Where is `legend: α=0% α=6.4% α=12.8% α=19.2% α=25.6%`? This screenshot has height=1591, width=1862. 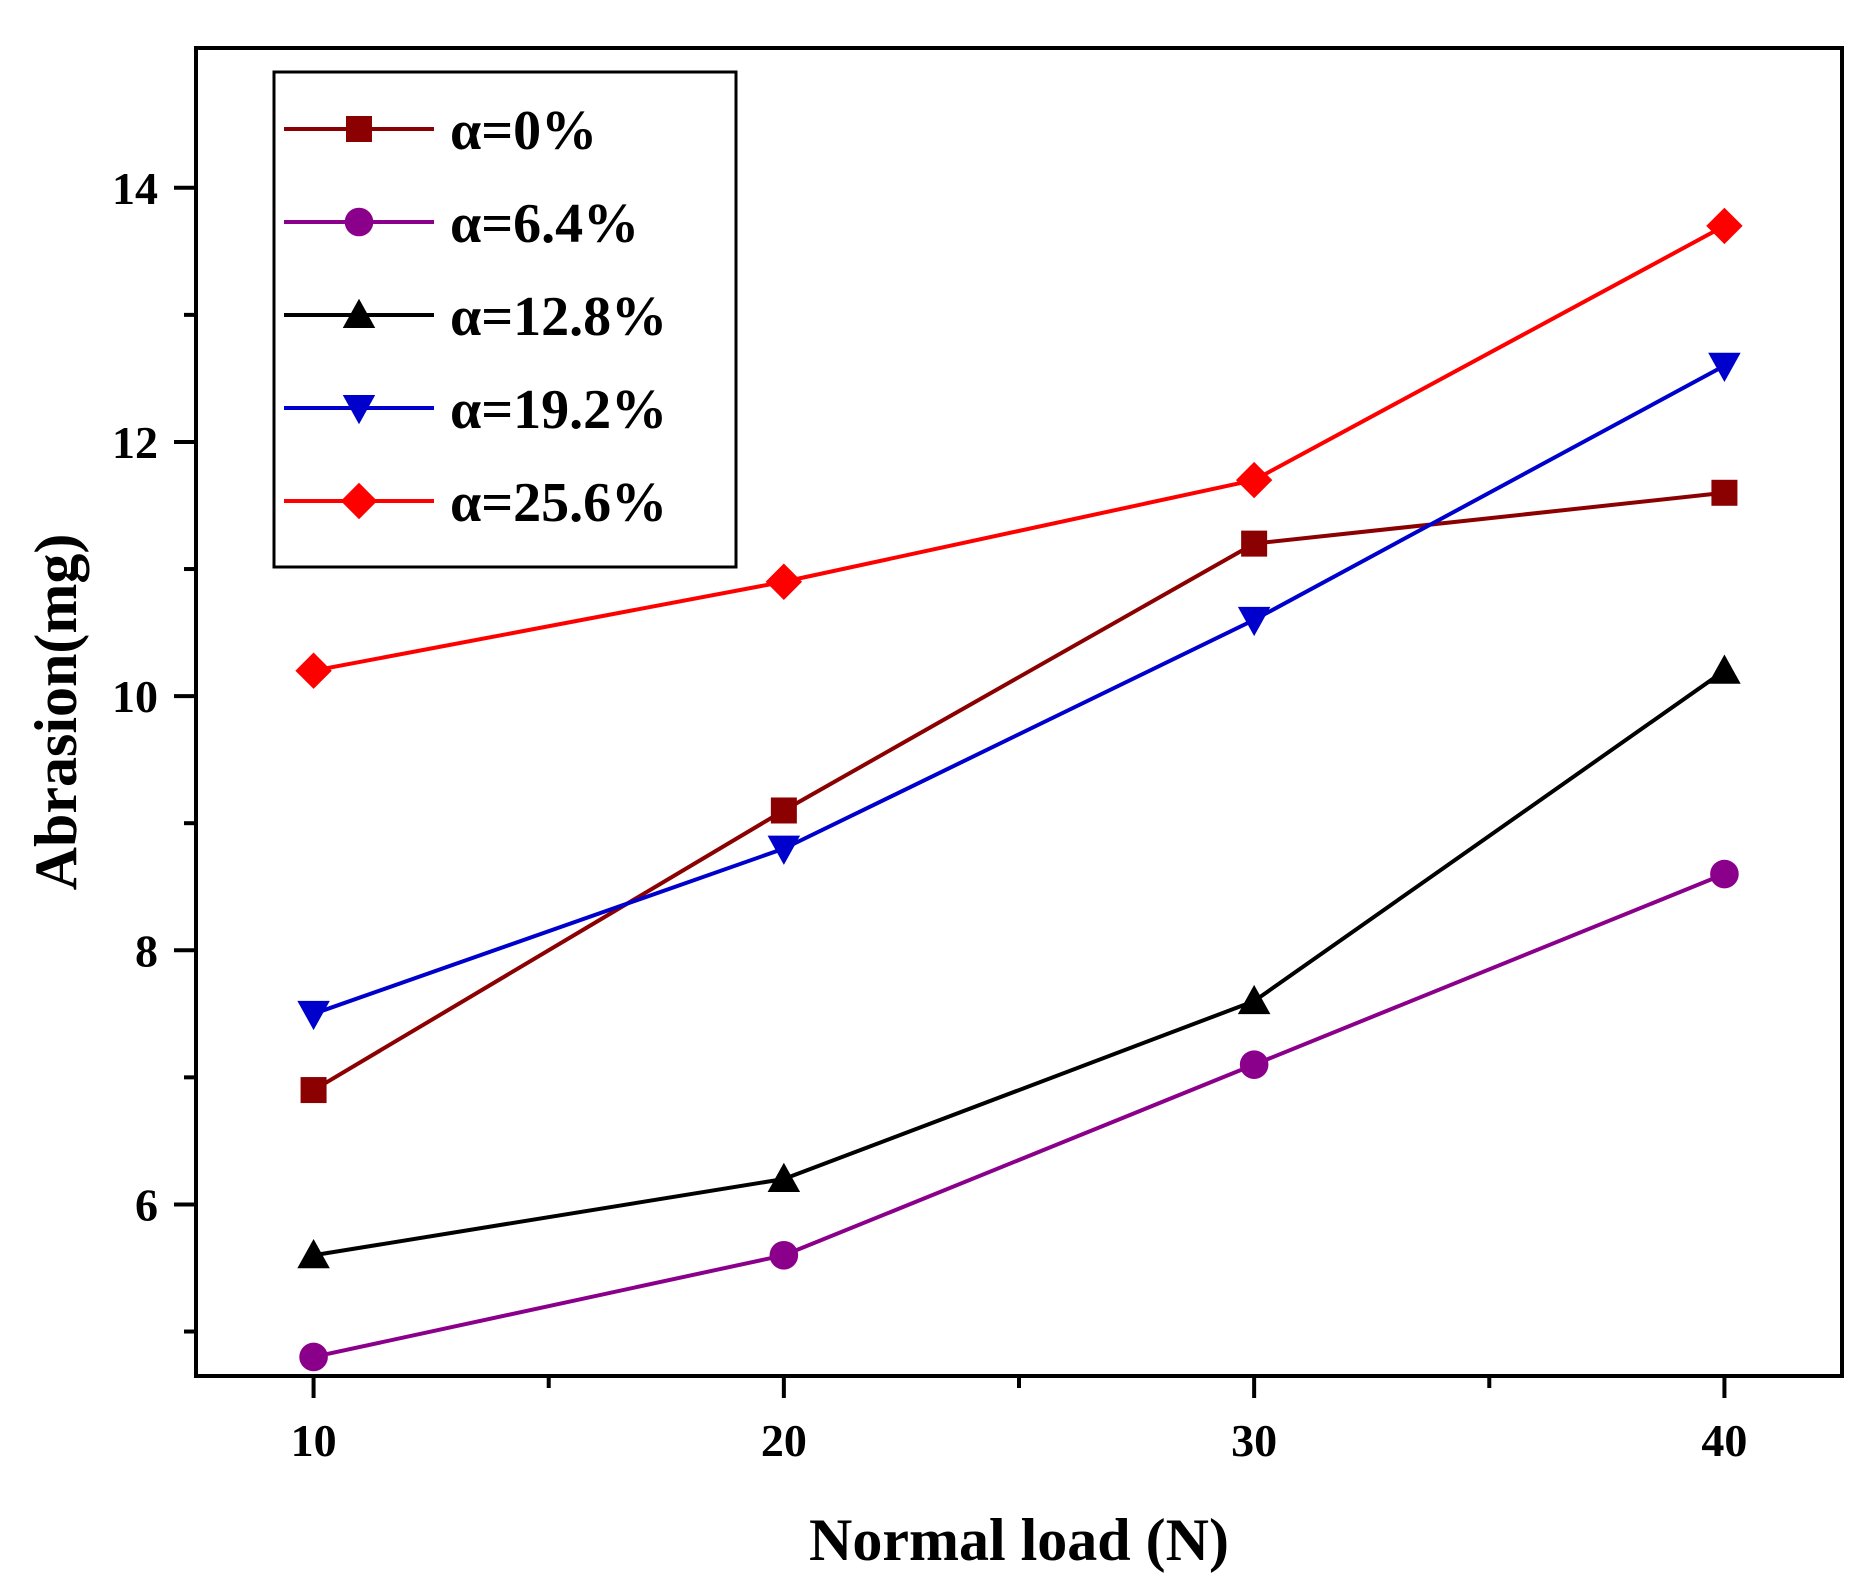 legend: α=0% α=6.4% α=12.8% α=19.2% α=25.6% is located at coordinates (505, 319).